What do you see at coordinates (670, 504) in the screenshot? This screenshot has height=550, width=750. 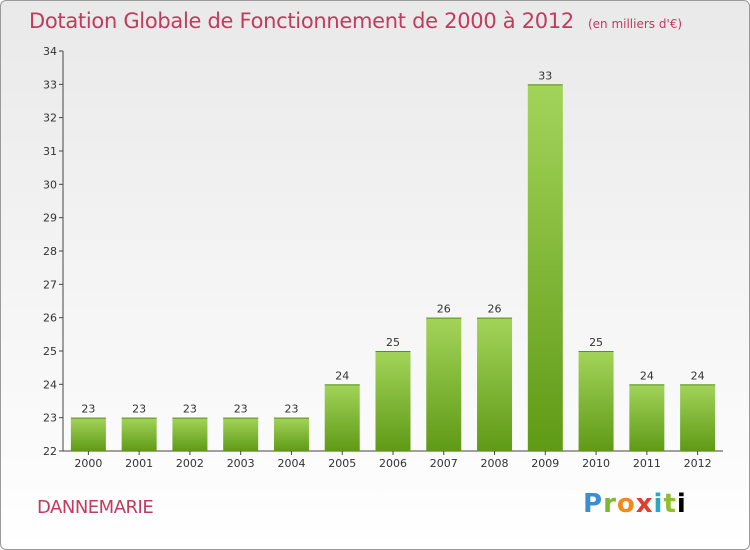 I see `logo-letter: t` at bounding box center [670, 504].